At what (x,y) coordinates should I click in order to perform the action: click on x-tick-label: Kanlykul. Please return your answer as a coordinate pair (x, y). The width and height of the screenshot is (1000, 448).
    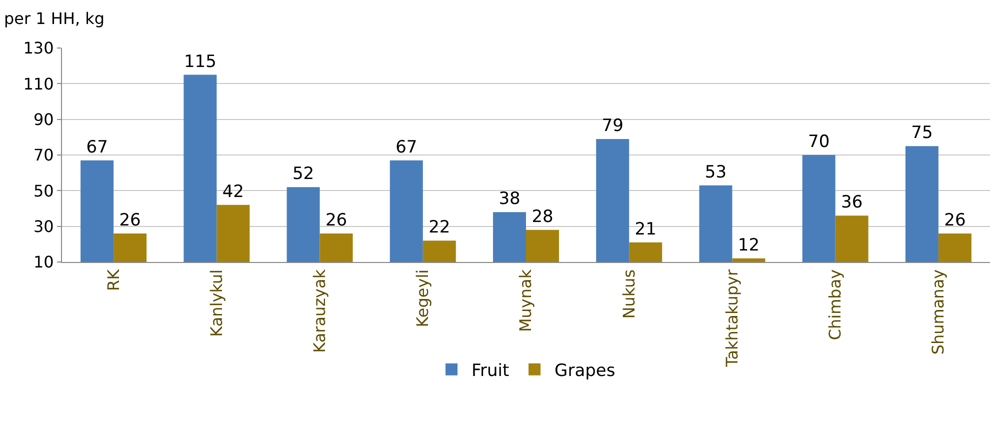
    Looking at the image, I should click on (216, 303).